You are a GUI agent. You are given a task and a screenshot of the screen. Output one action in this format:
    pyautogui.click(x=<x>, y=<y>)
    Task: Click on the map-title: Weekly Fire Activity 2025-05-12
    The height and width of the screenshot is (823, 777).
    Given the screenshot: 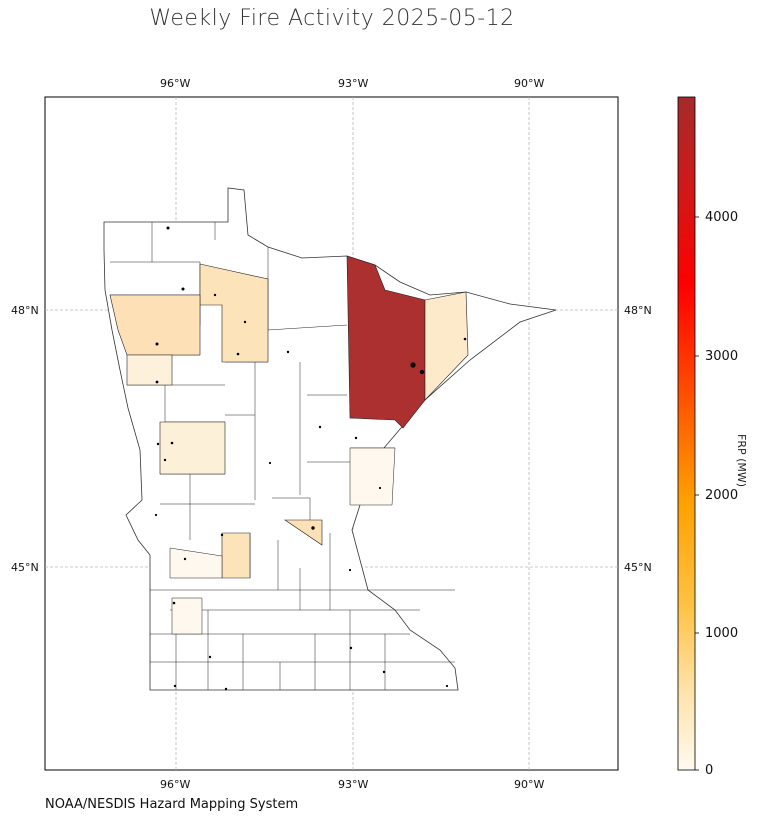 What is the action you would take?
    pyautogui.click(x=332, y=18)
    